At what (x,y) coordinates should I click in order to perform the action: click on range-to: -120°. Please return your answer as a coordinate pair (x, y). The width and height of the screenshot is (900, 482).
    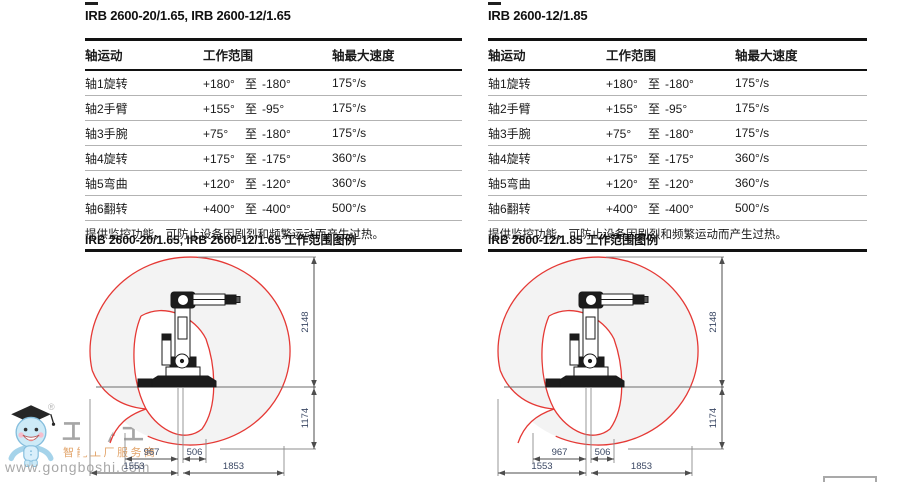
    Looking at the image, I should click on (679, 183).